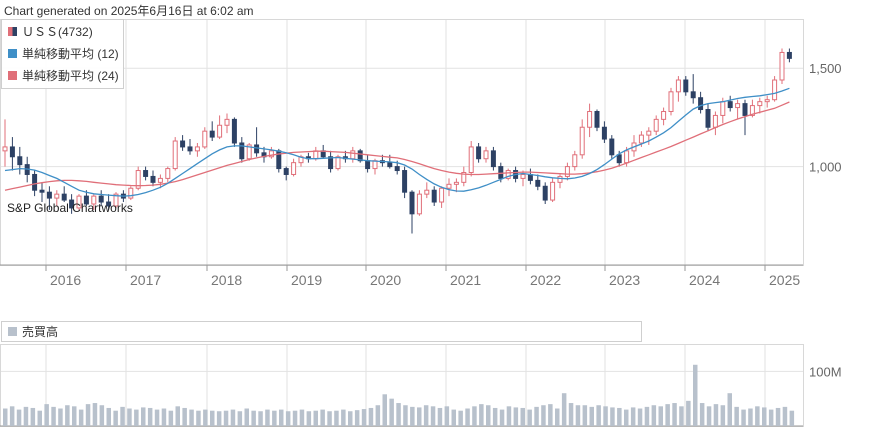 Image resolution: width=873 pixels, height=432 pixels. What do you see at coordinates (12, 75) in the screenshot?
I see `ma24-swatch-icon` at bounding box center [12, 75].